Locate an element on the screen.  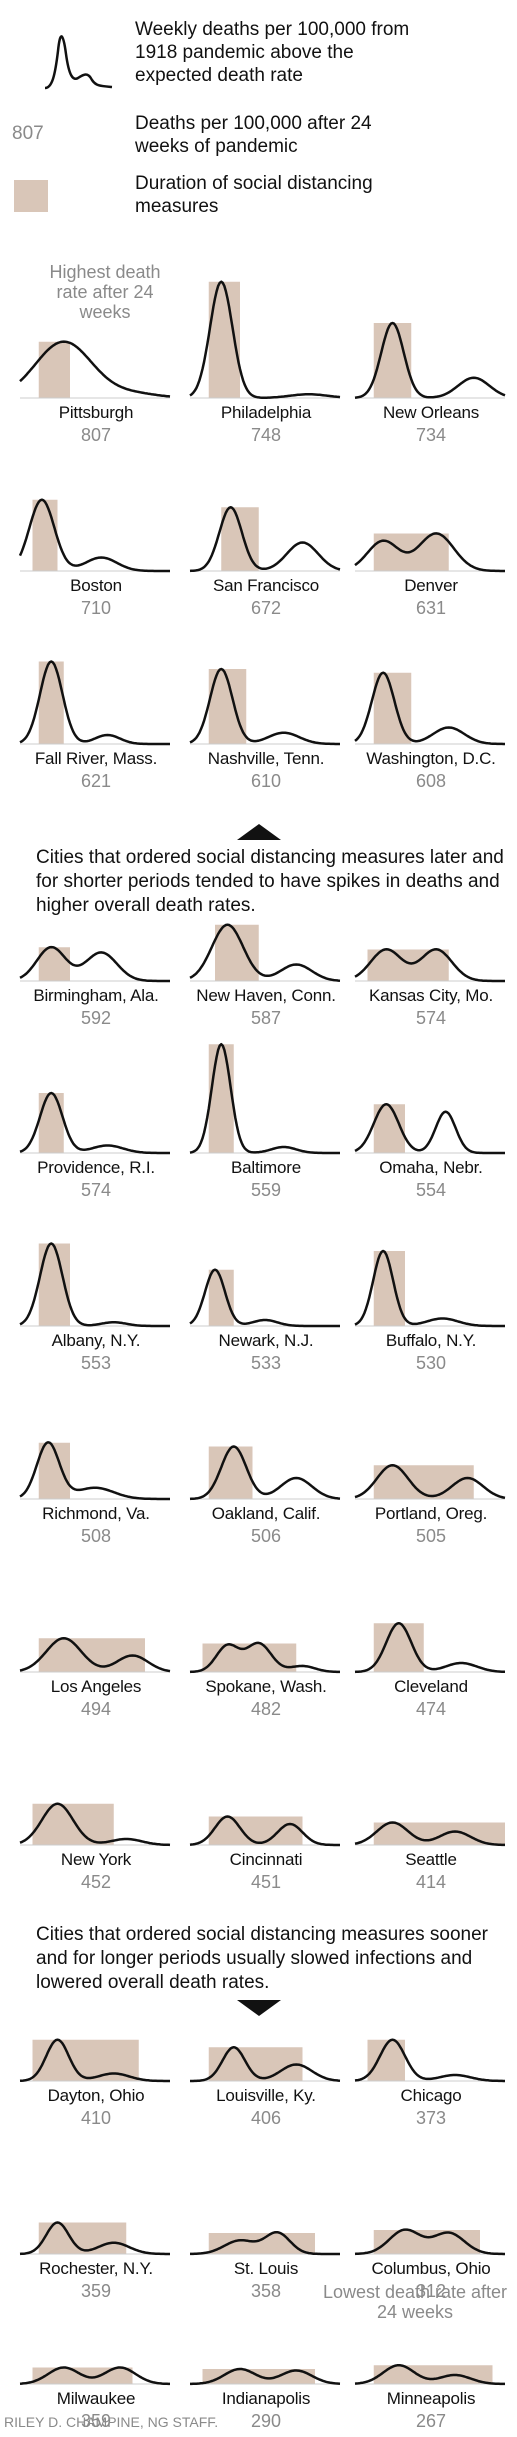
city-chart: Philadelphia 748 is located at coordinates (266, 352).